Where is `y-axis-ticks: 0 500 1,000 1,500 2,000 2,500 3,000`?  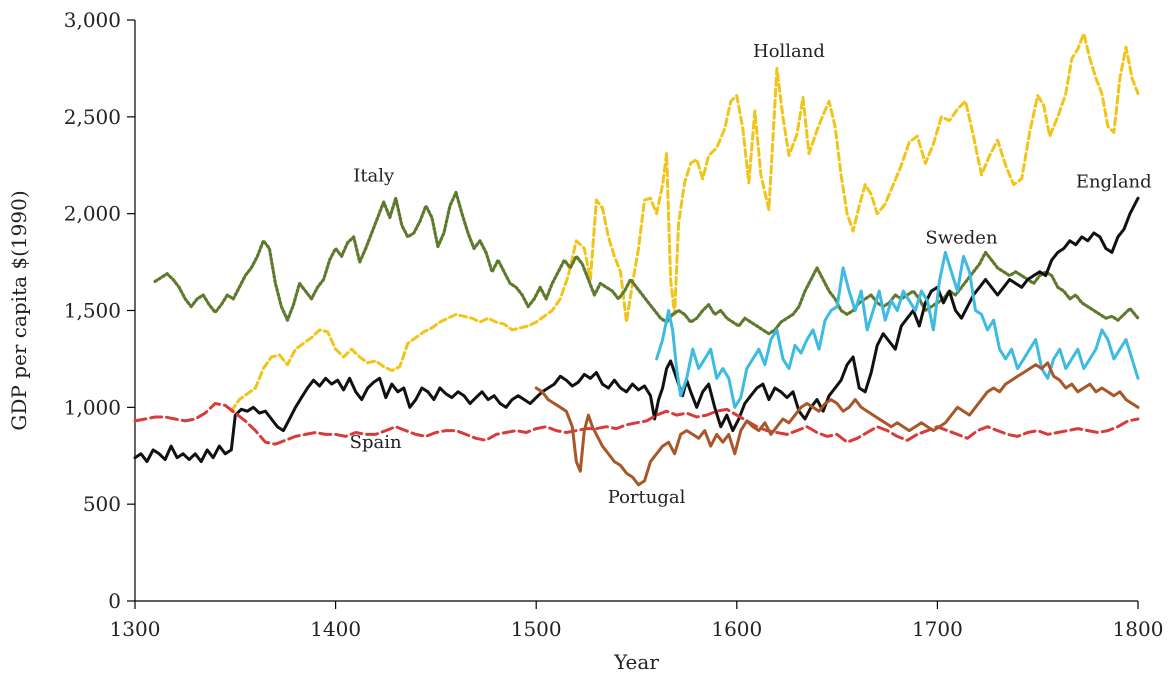 y-axis-ticks: 0 500 1,000 1,500 2,000 2,500 3,000 is located at coordinates (99, 310).